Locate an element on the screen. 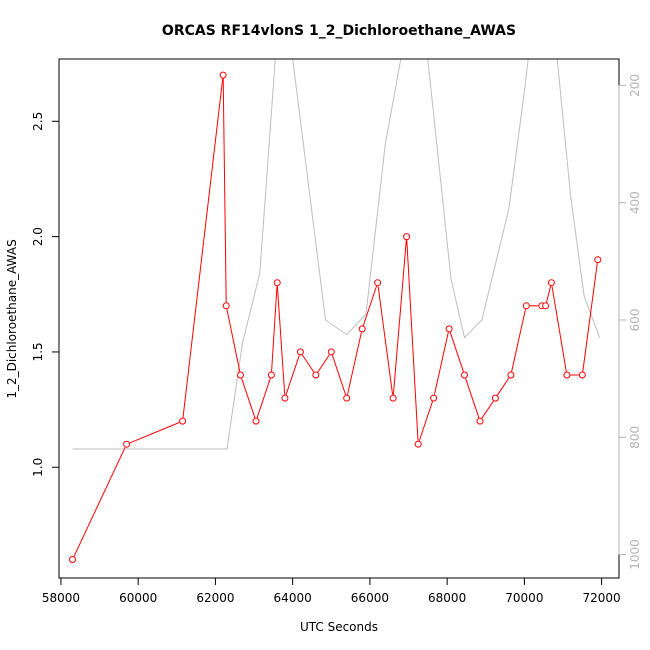  right-tick-label: 600 is located at coordinates (635, 320).